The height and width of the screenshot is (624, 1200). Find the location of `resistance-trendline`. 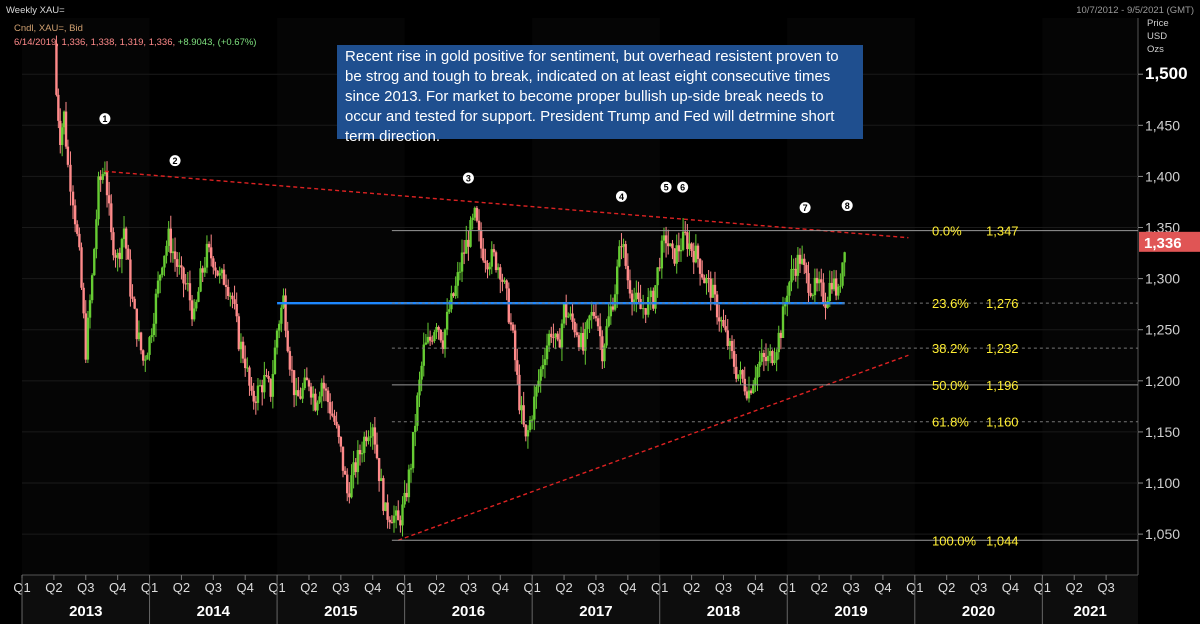

resistance-trendline is located at coordinates (506, 204).